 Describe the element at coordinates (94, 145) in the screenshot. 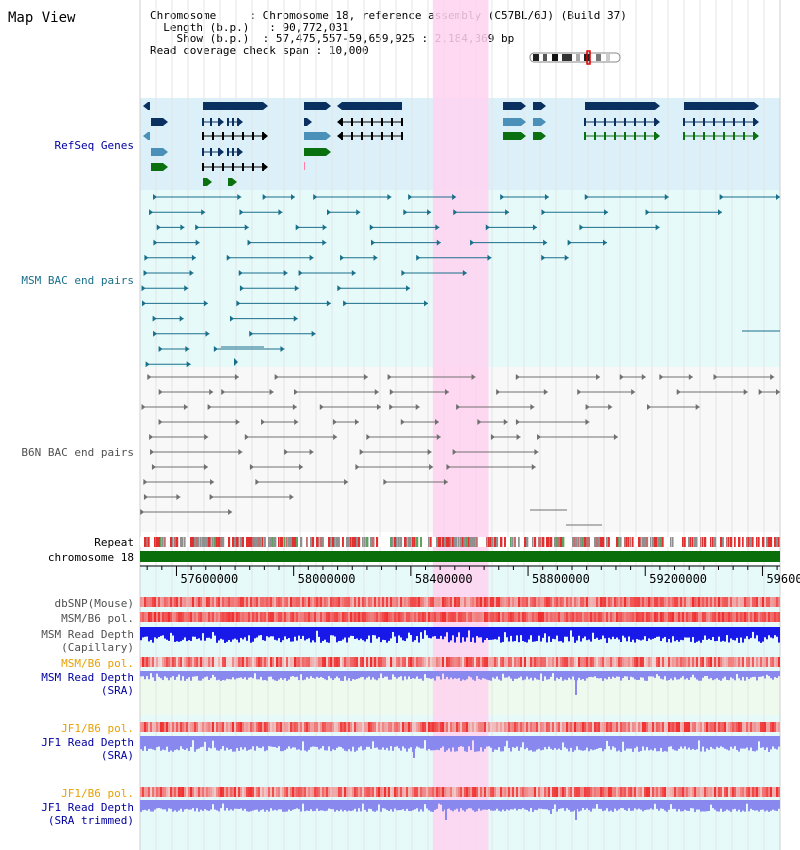

I see `label-refseq-genes: RefSeq Genes` at that location.